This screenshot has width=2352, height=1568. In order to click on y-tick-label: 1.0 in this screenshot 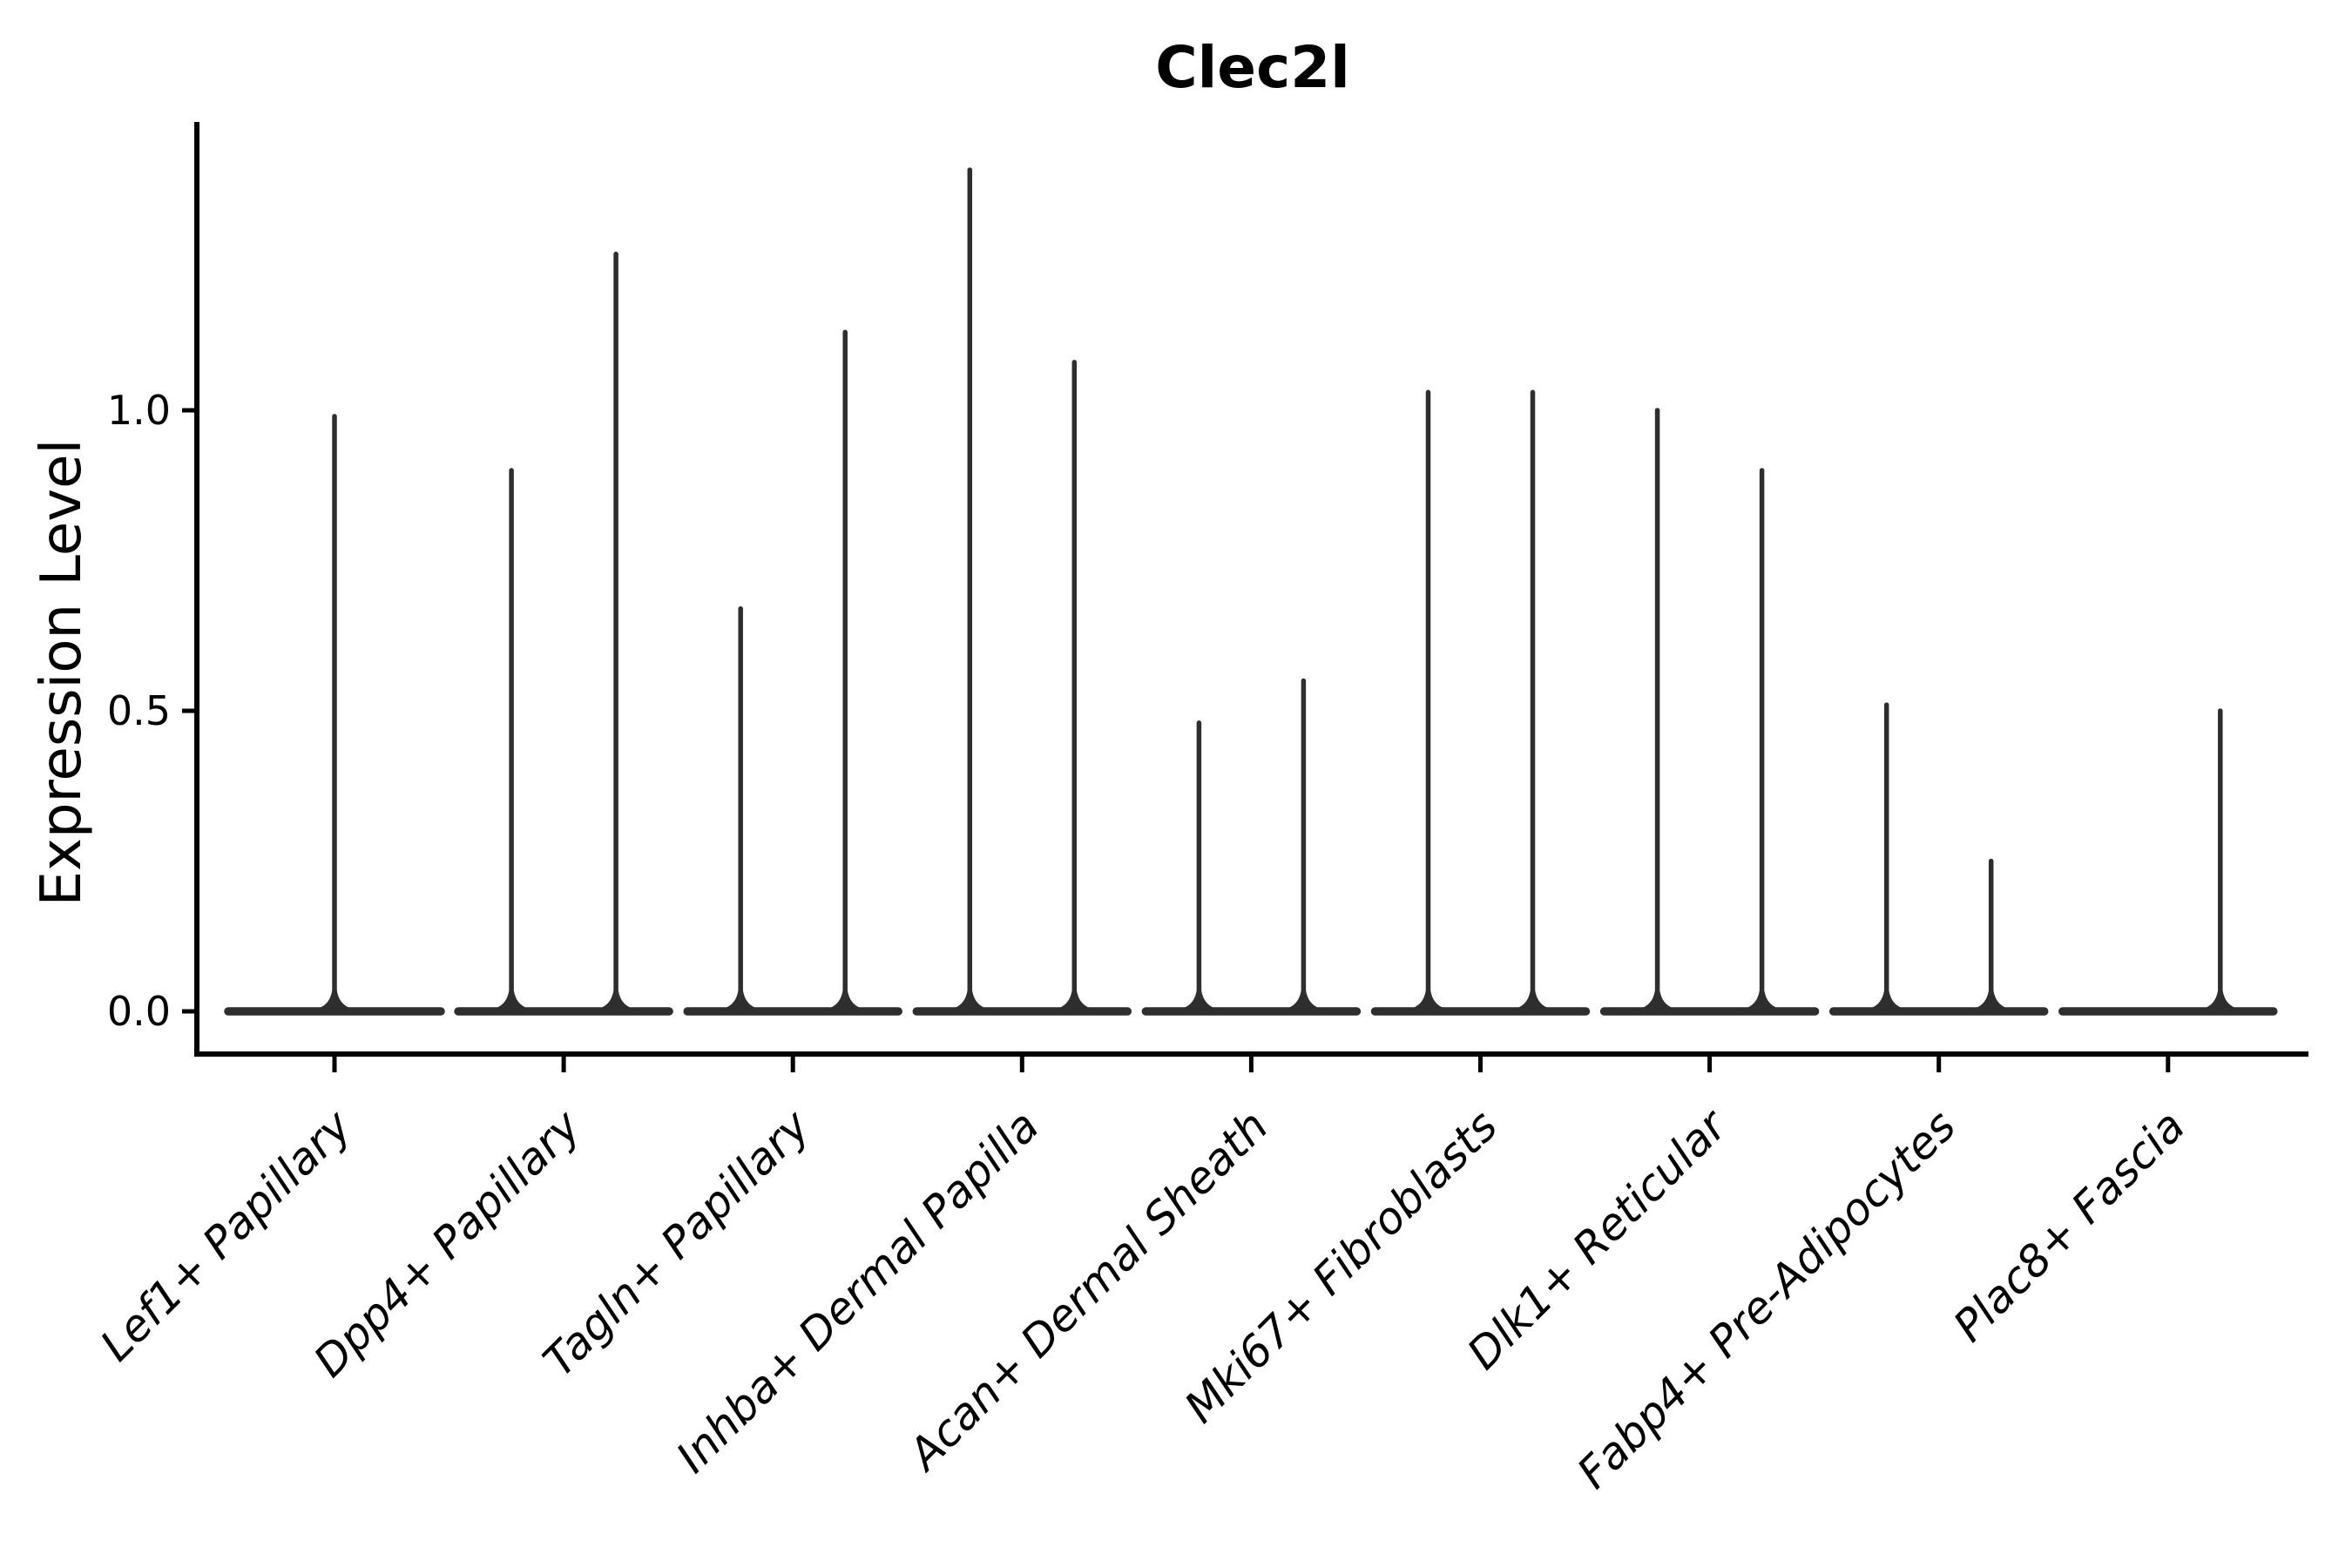, I will do `click(139, 410)`.